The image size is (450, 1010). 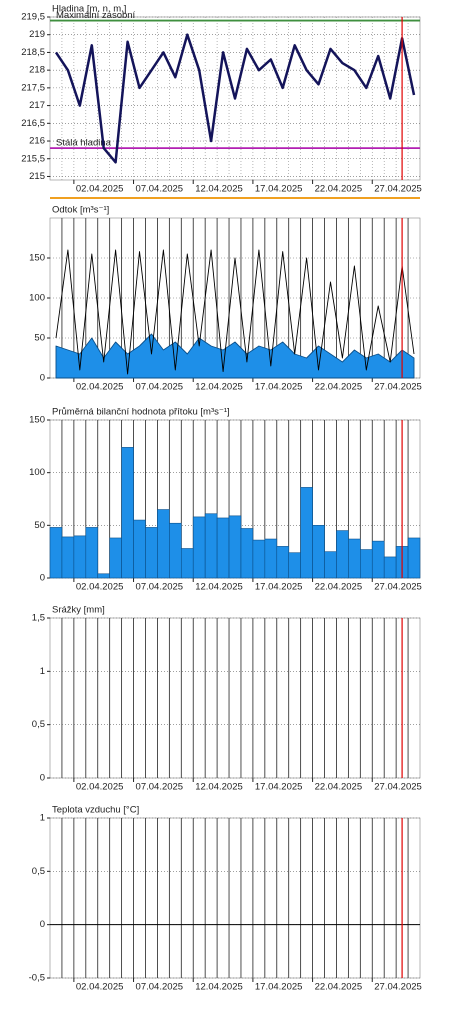 I want to click on panel-title: Hladina [m. n. m.], so click(x=89, y=9).